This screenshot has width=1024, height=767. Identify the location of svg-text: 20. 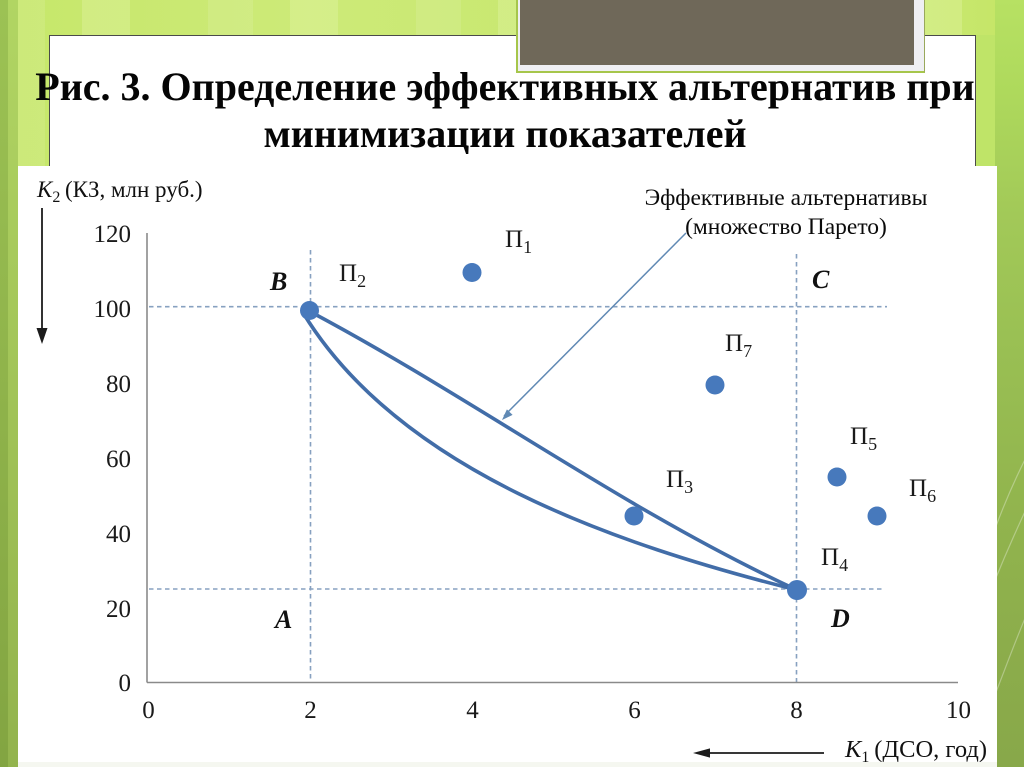
(118, 609).